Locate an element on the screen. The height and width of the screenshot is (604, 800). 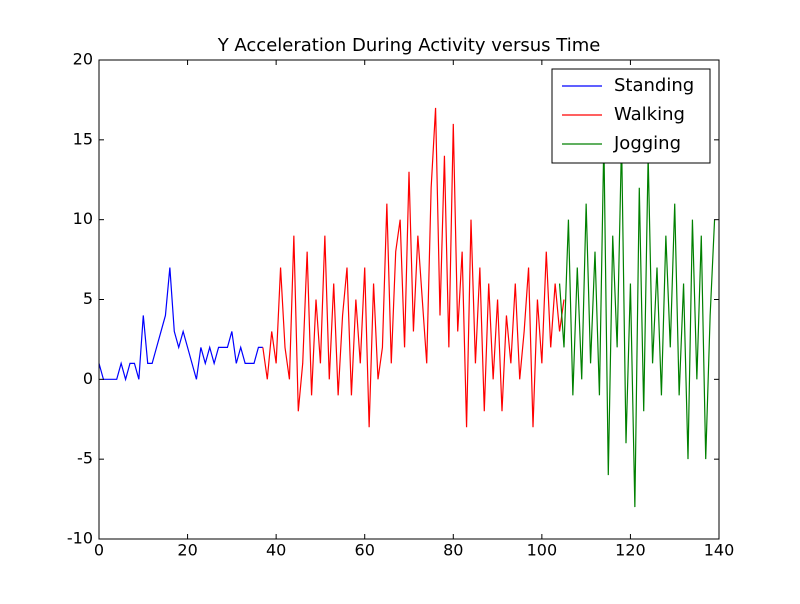
y-tick-label: 5 is located at coordinates (88, 298).